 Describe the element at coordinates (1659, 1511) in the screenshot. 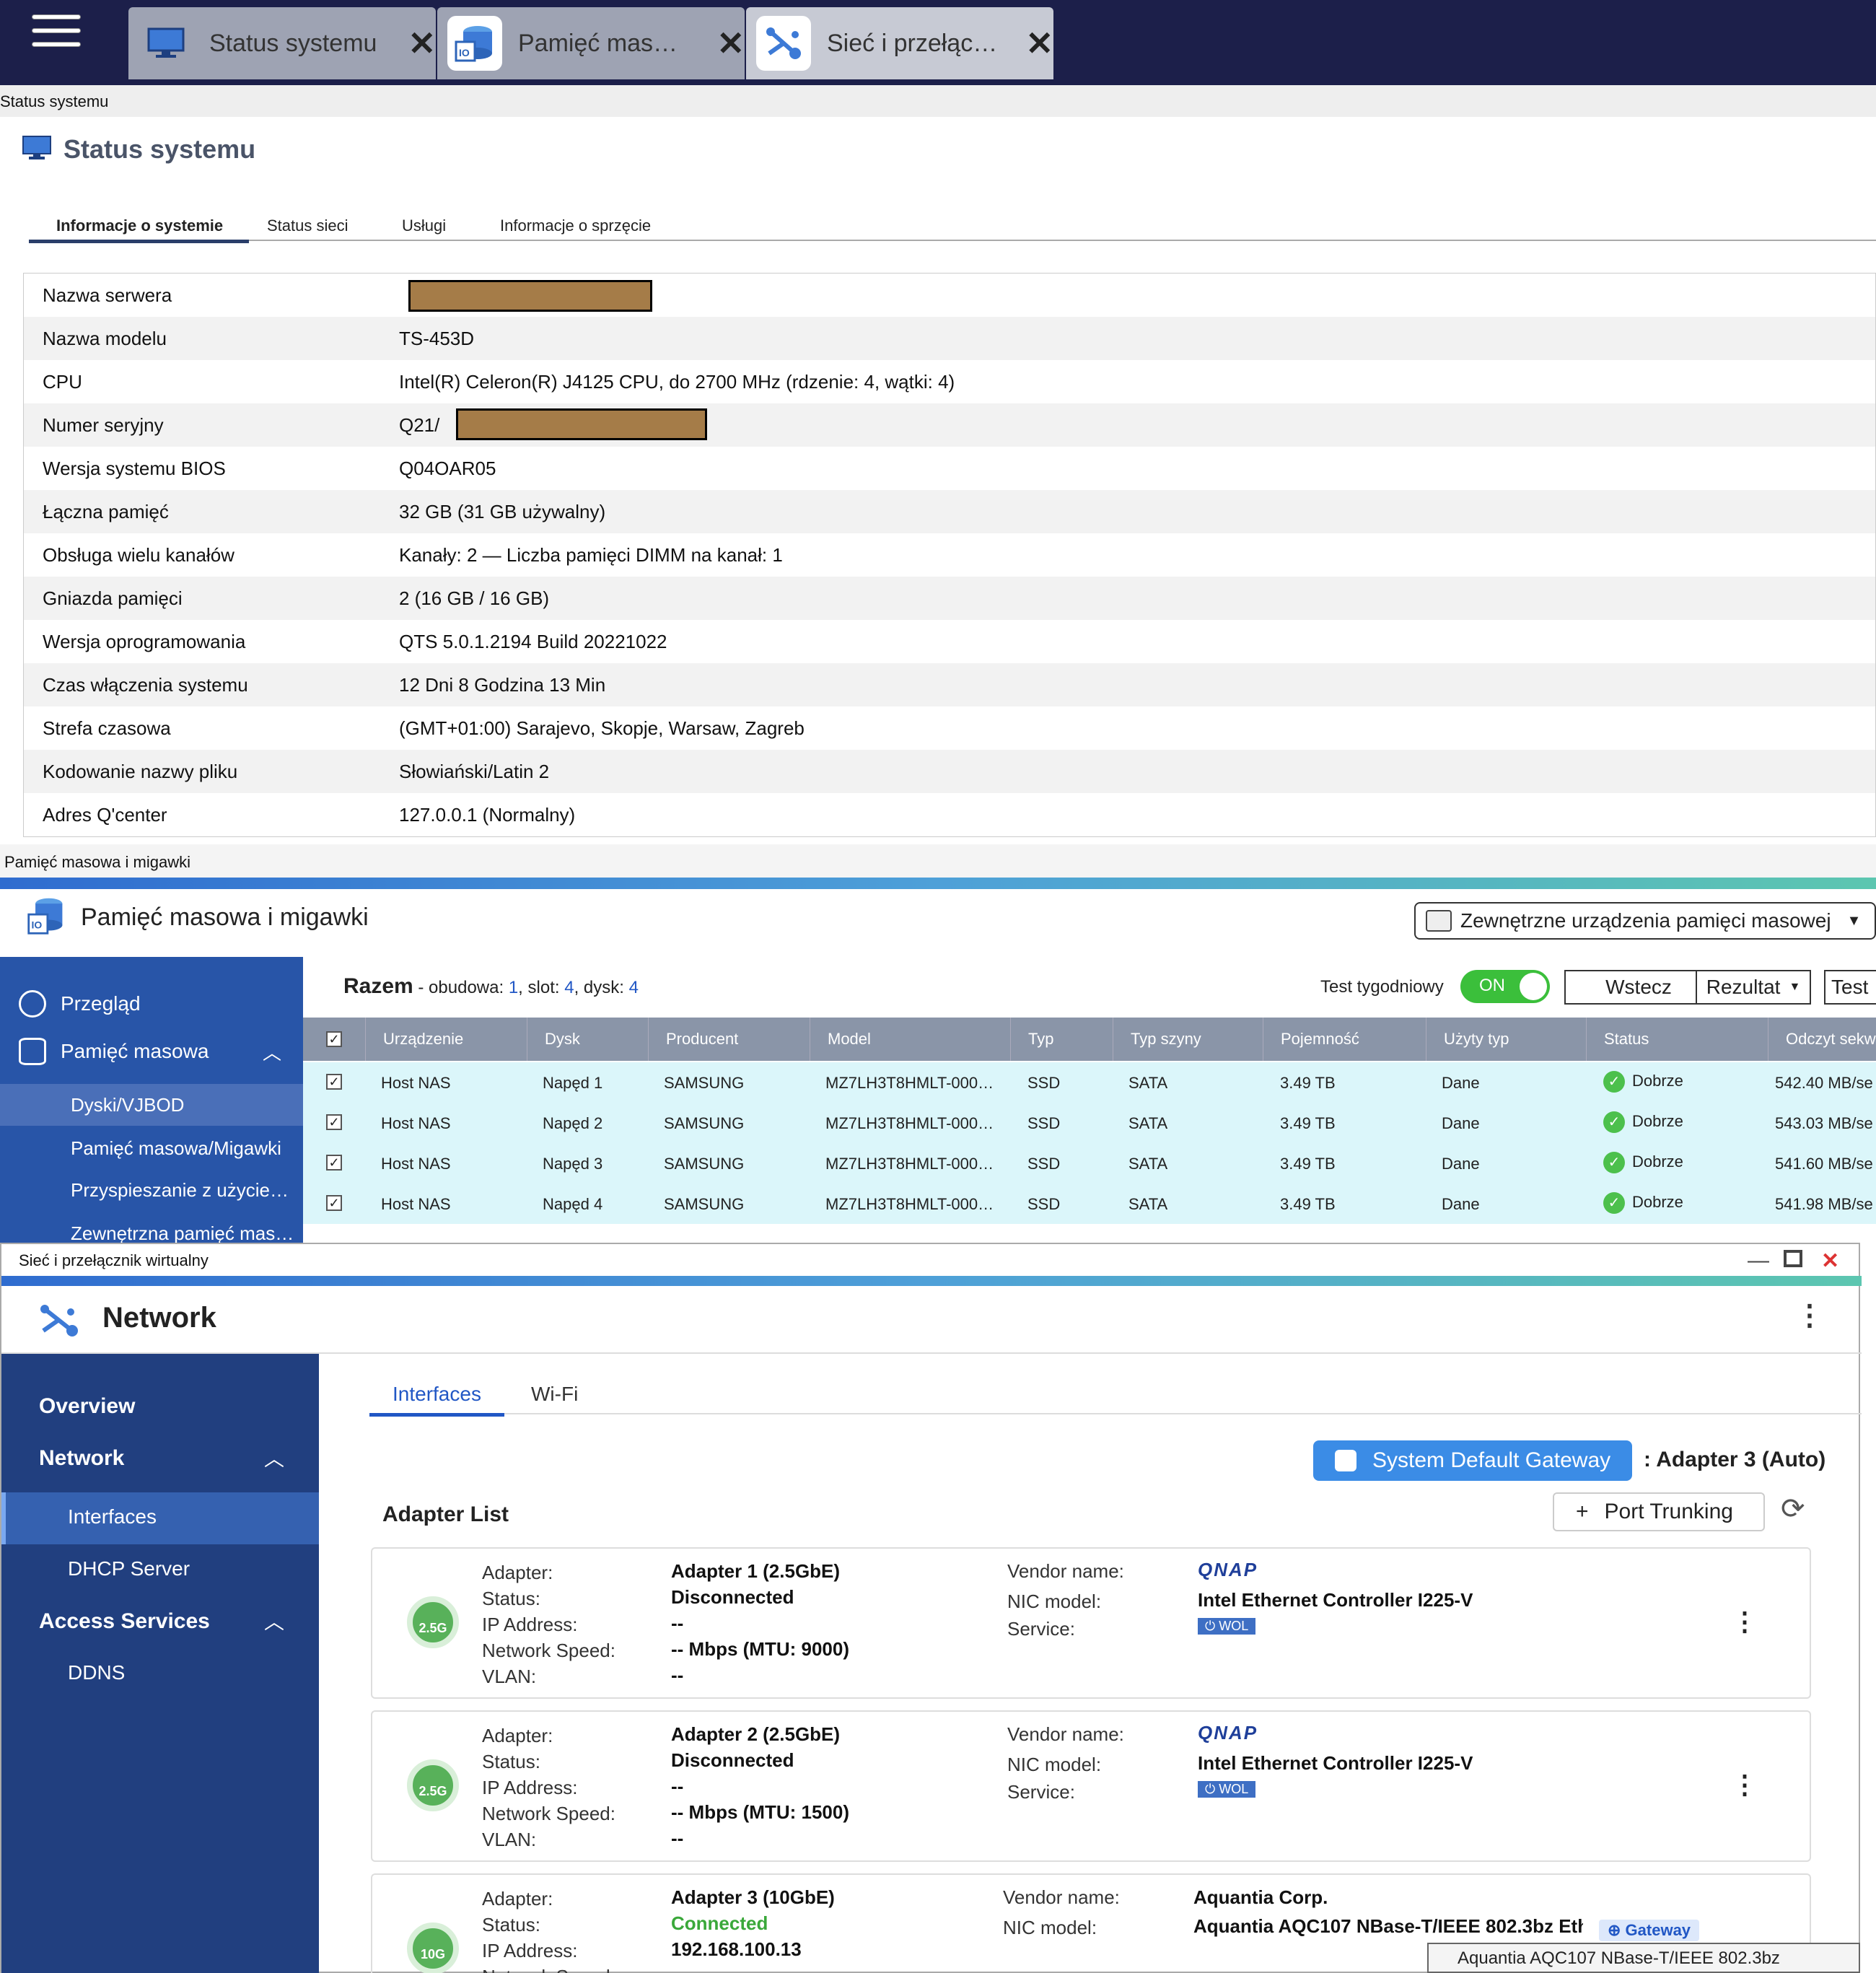

I see `port-trunking-button: + Port Trunking` at that location.